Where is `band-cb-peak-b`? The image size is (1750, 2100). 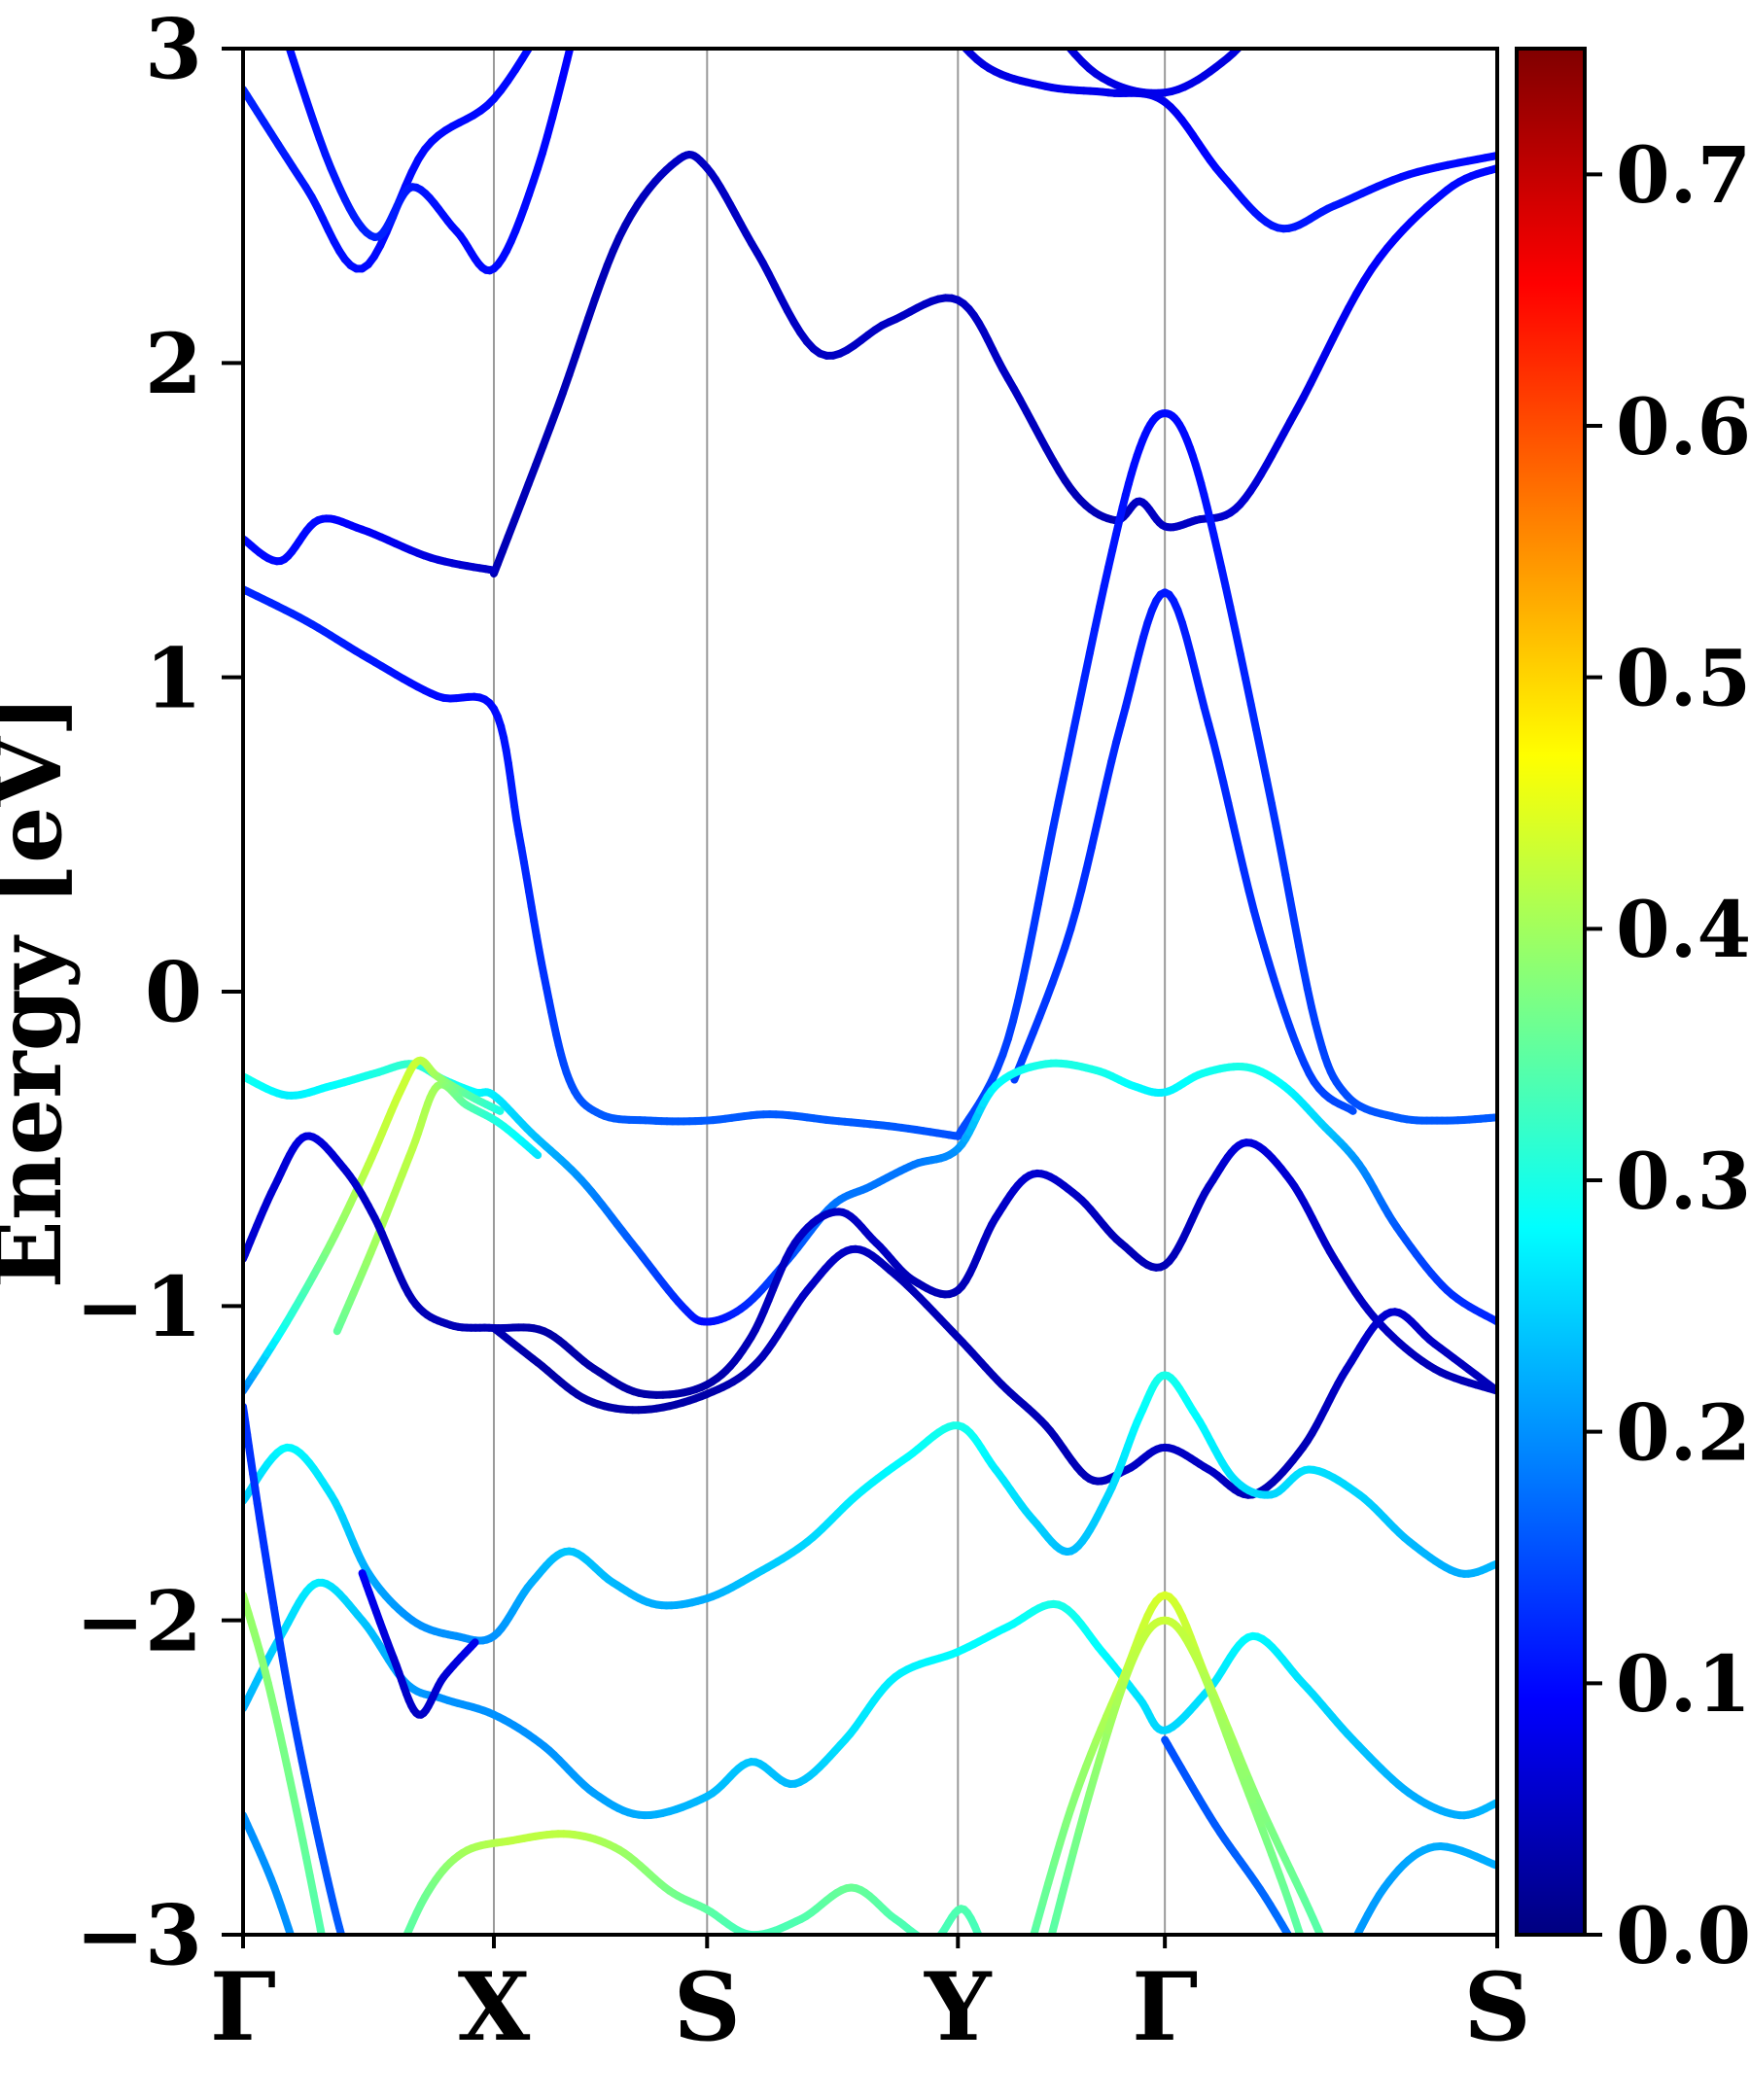 band-cb-peak-b is located at coordinates (1183, 851).